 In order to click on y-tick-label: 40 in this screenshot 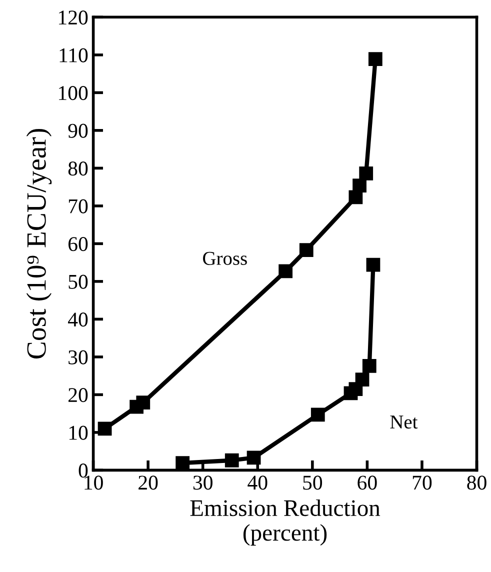, I will do `click(78, 319)`.